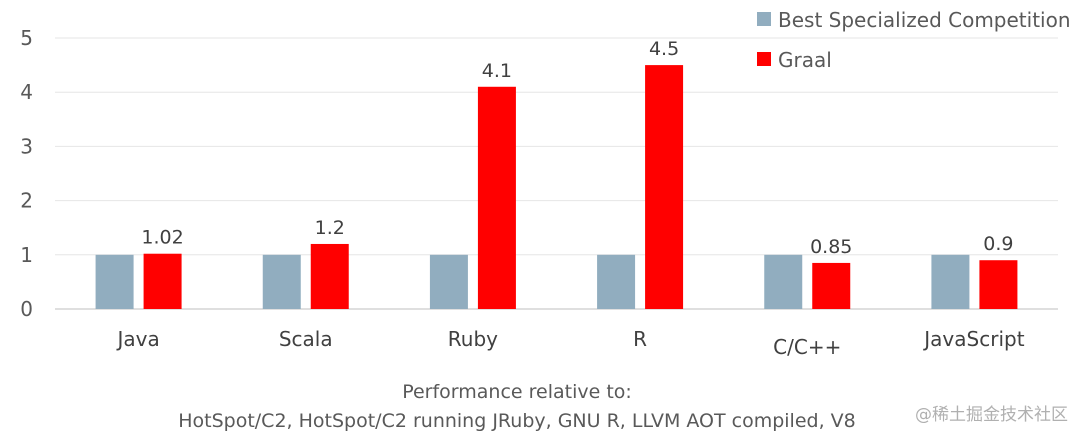 The height and width of the screenshot is (441, 1080). Describe the element at coordinates (329, 276) in the screenshot. I see `bar-graal-scala` at that location.